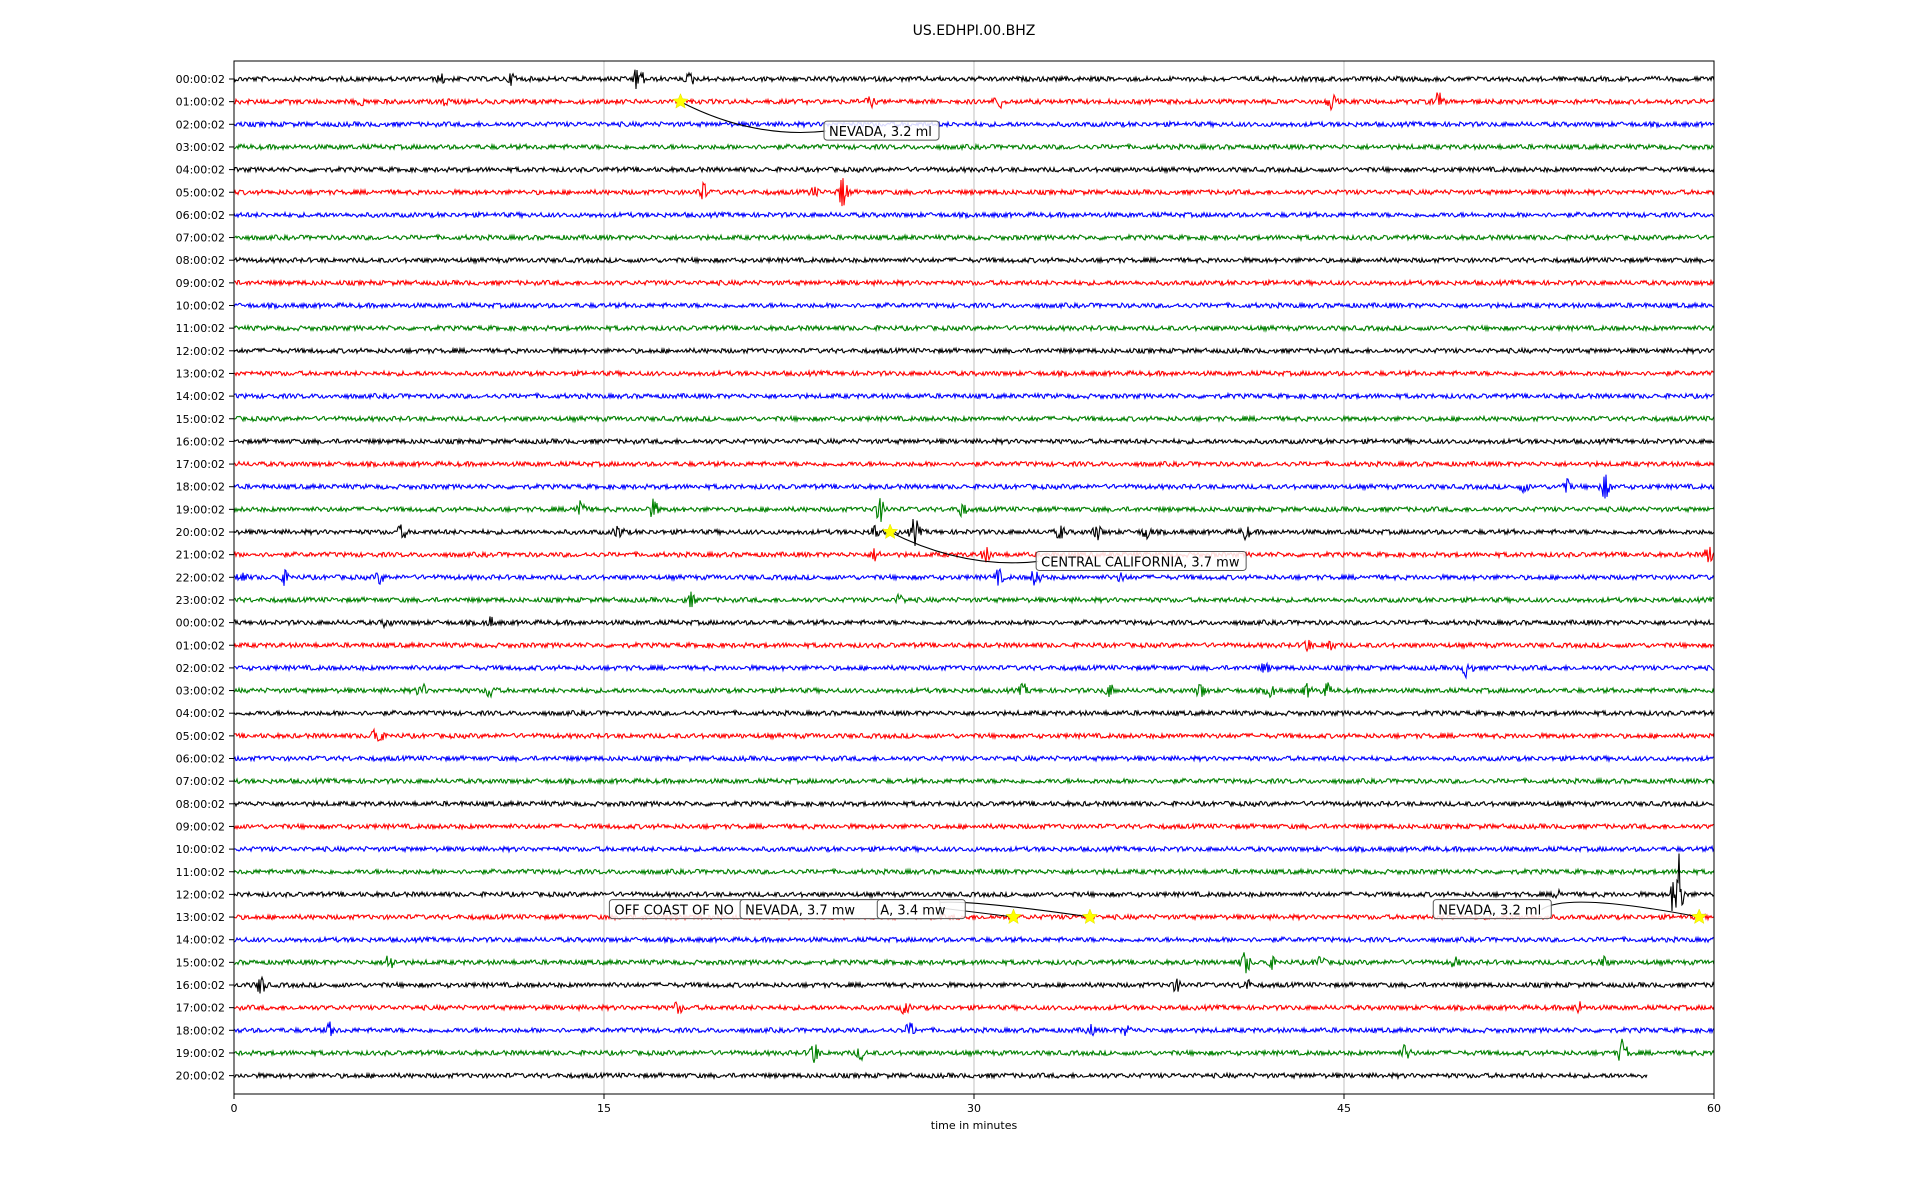 This screenshot has width=1920, height=1200. I want to click on x-tick-label: 45, so click(1344, 1108).